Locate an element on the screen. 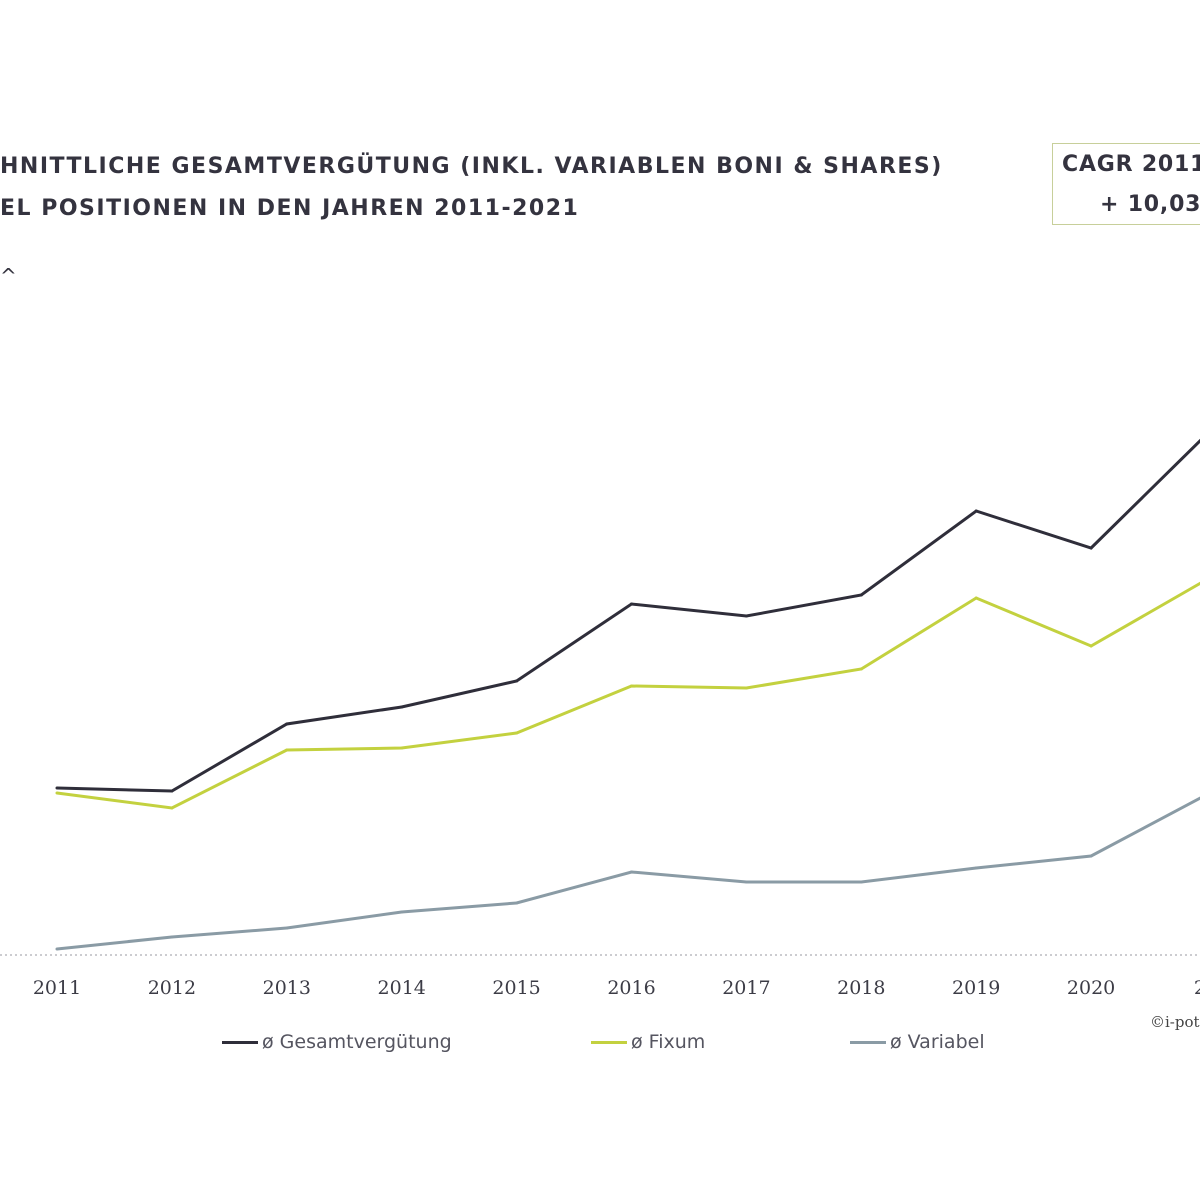  x-tick-label: 2015 is located at coordinates (516, 988).